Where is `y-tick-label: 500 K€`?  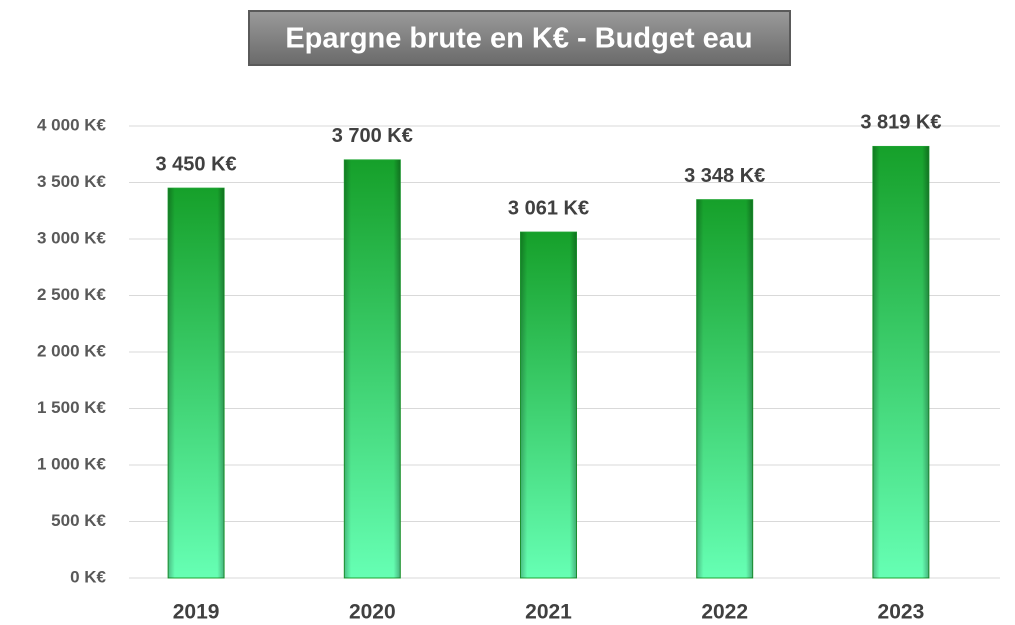
y-tick-label: 500 K€ is located at coordinates (78, 520).